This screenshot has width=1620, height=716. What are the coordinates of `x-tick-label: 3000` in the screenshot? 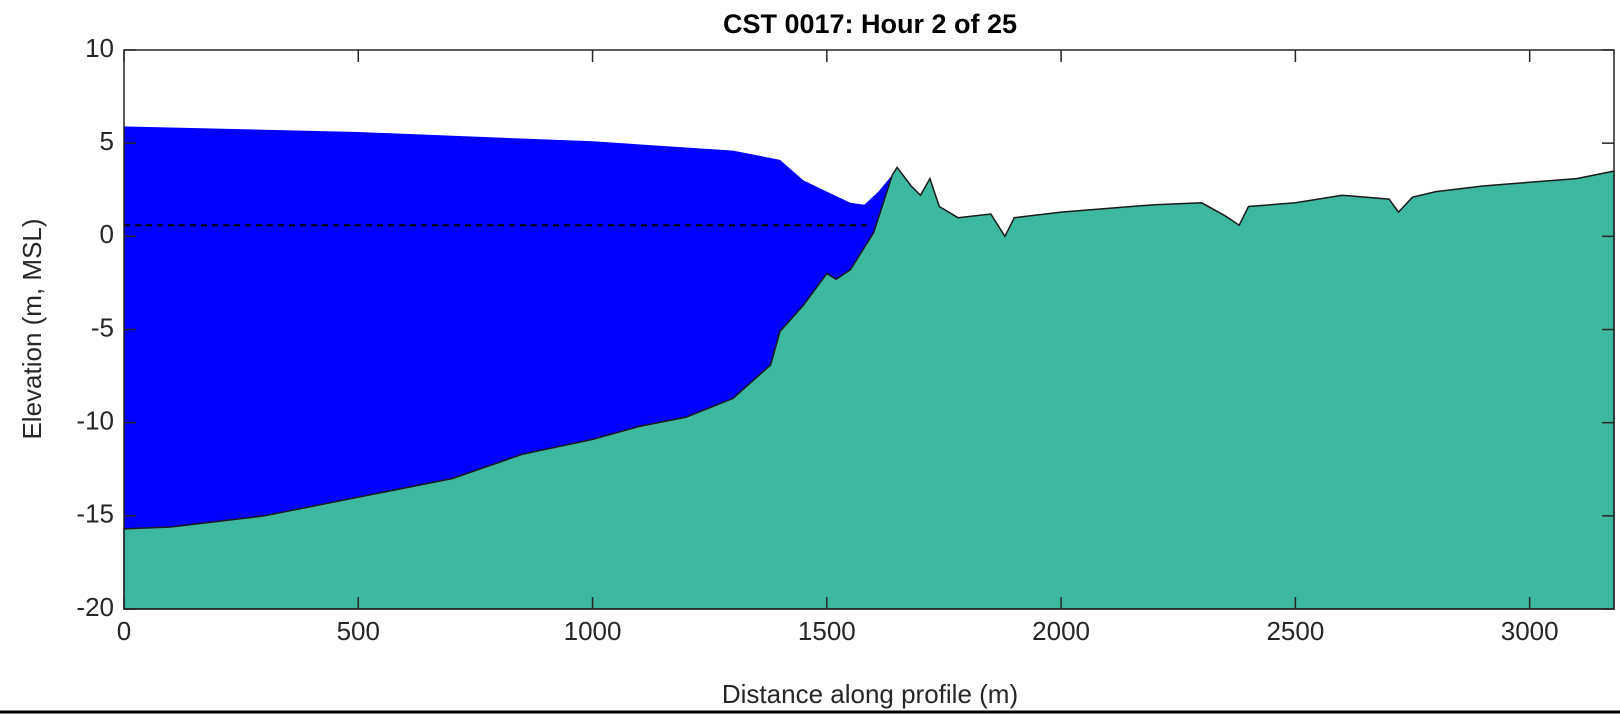 It's located at (1530, 631).